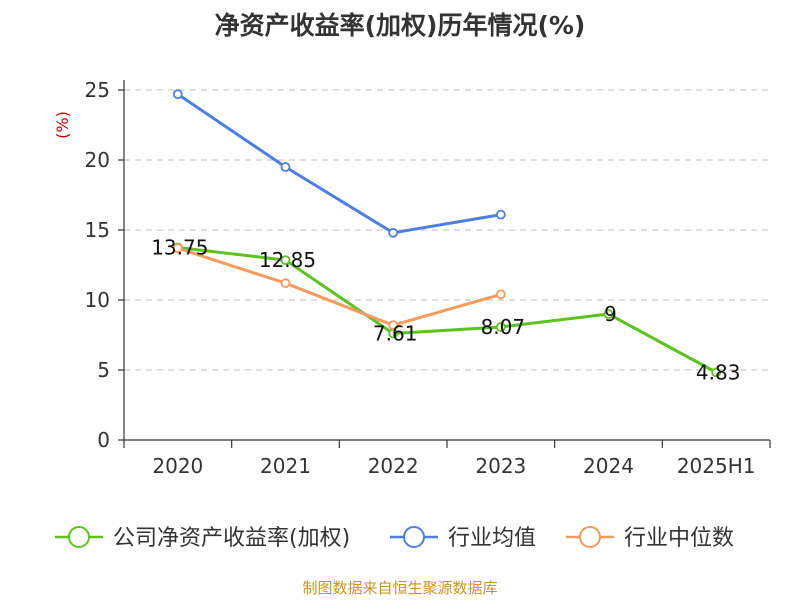  Describe the element at coordinates (679, 538) in the screenshot. I see `legend-label: 行业中位数` at that location.